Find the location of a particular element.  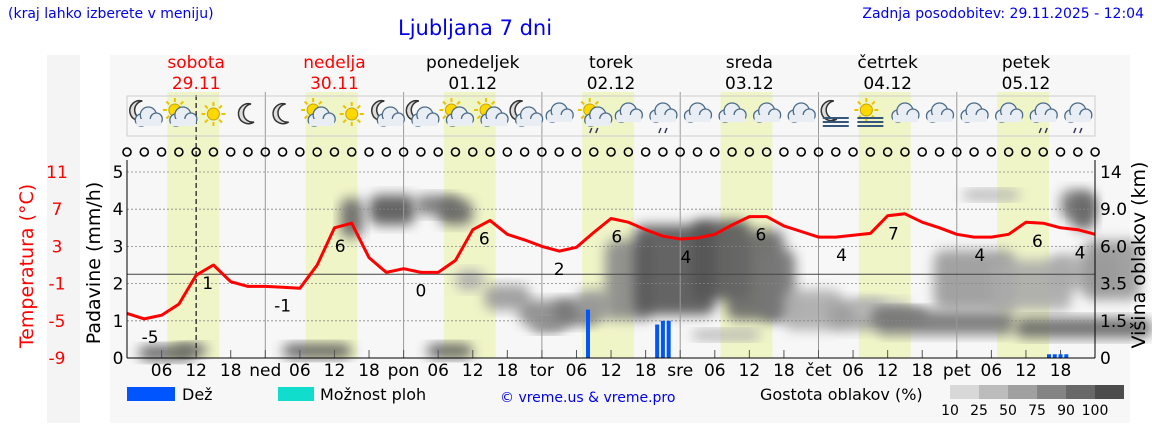

day-name: sreda is located at coordinates (749, 63).